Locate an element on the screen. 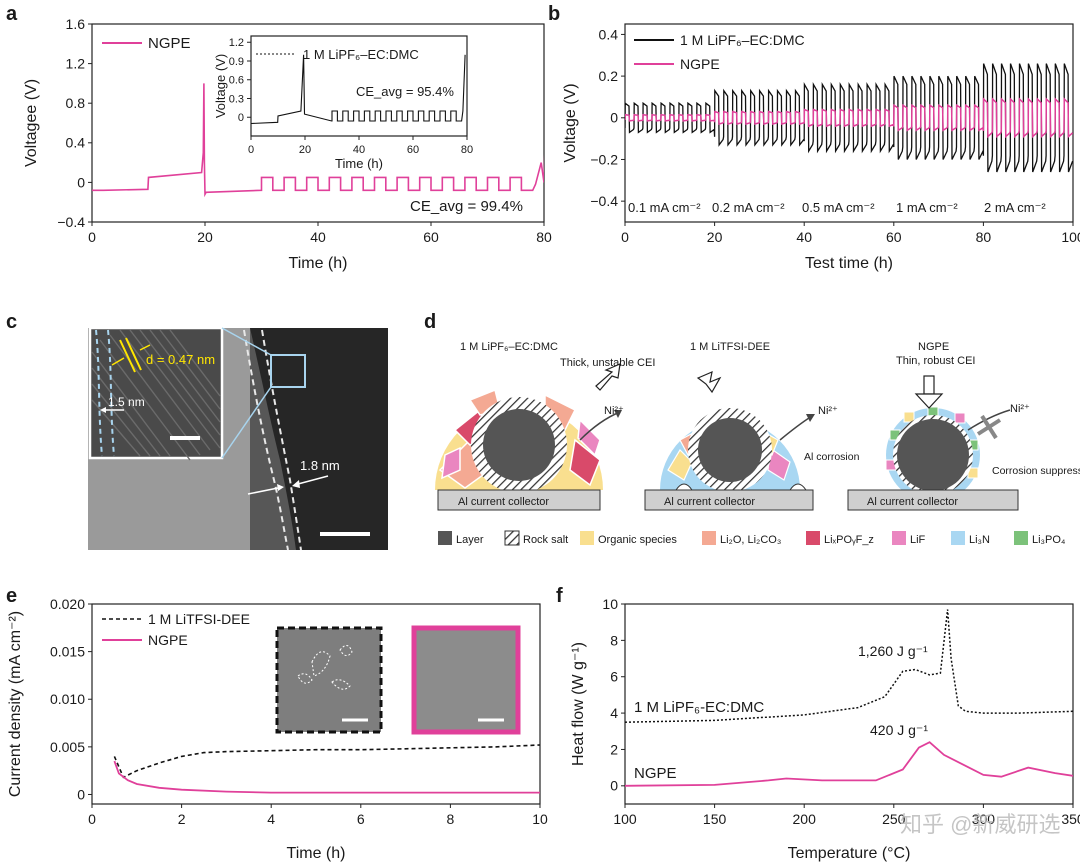  plot-frame is located at coordinates (316, 704).